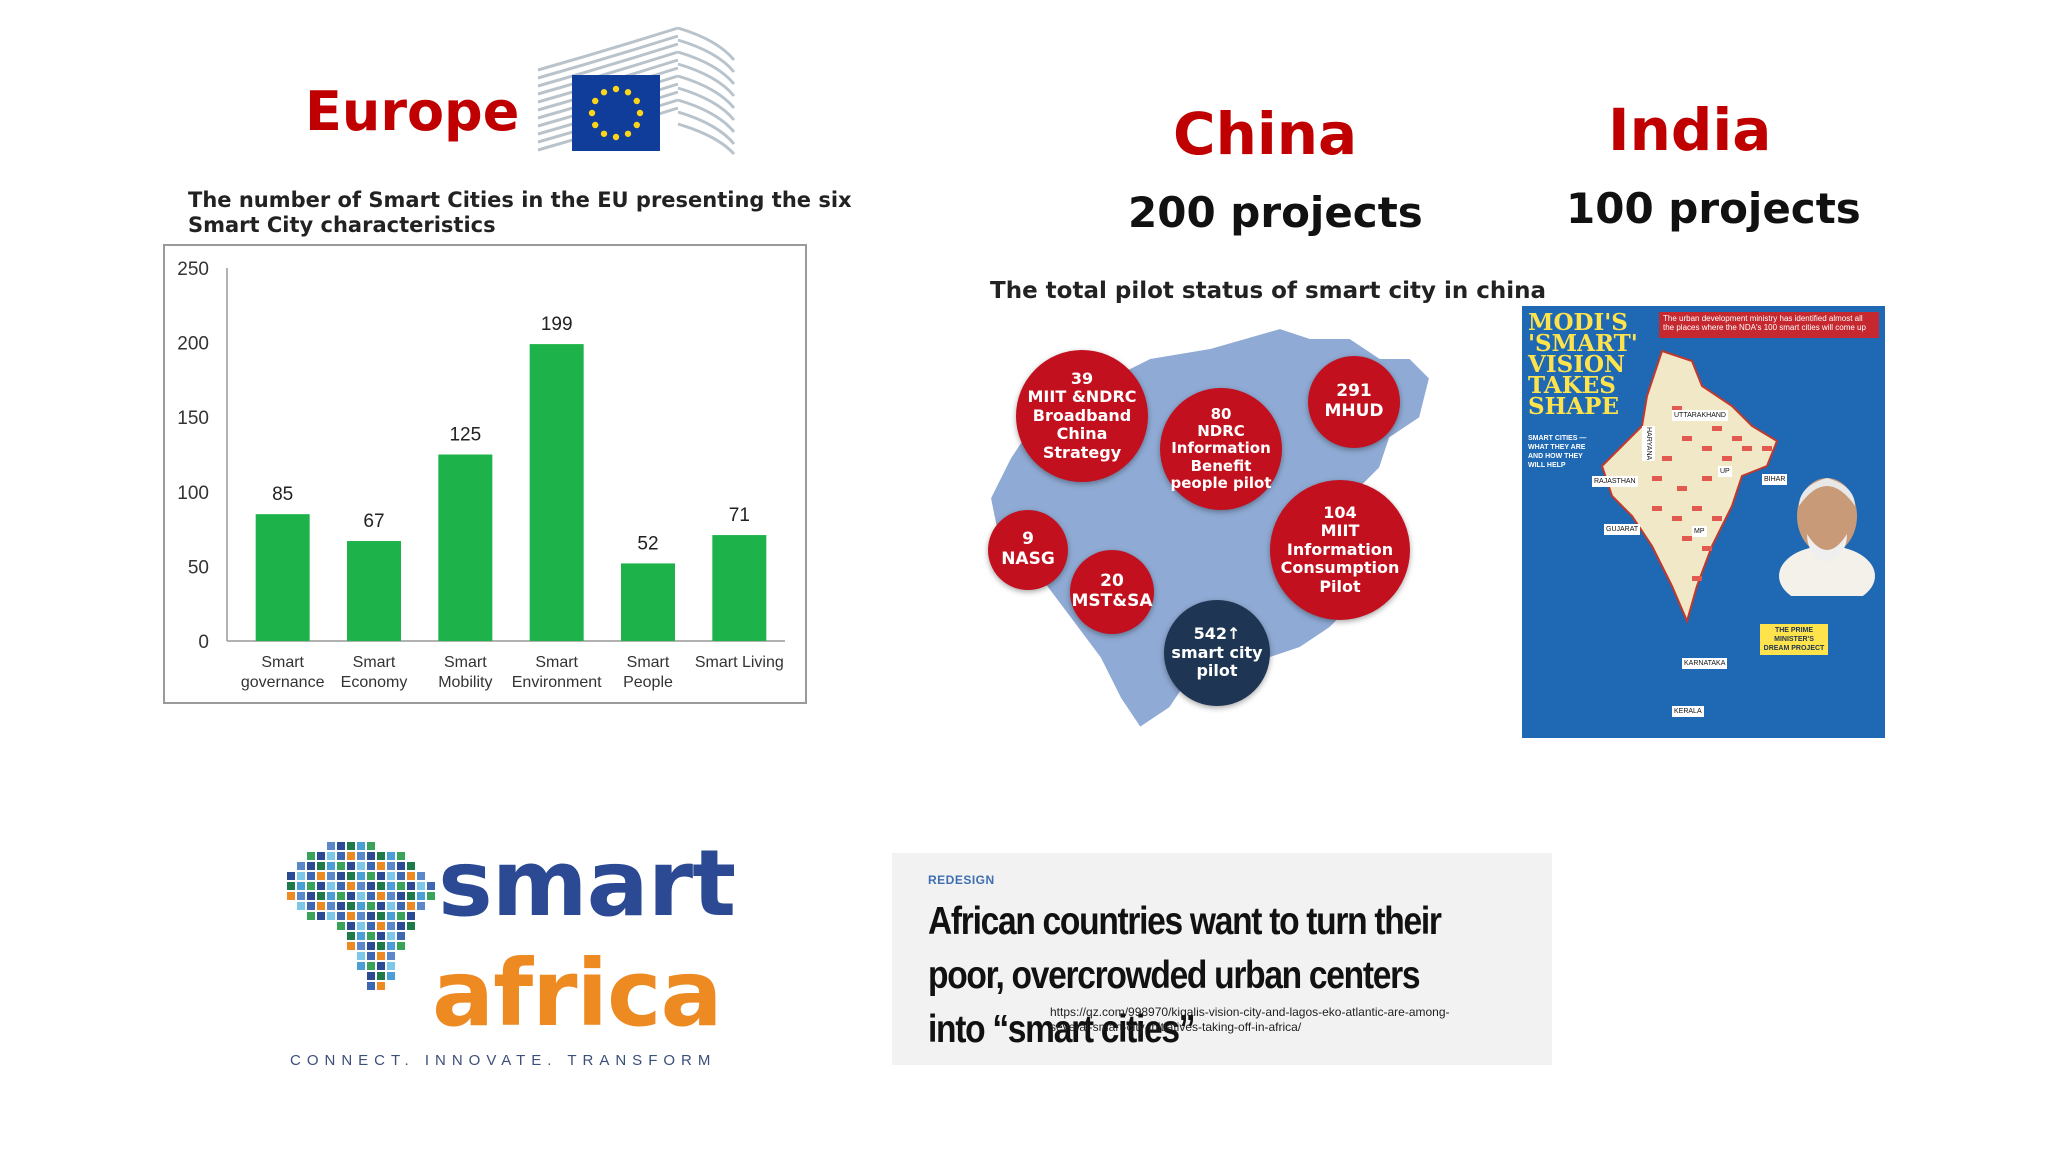 The image size is (2048, 1152). What do you see at coordinates (1583, 364) in the screenshot?
I see `poster-headline: MODI'S 'SMART' VISION TAKES SHAPE` at bounding box center [1583, 364].